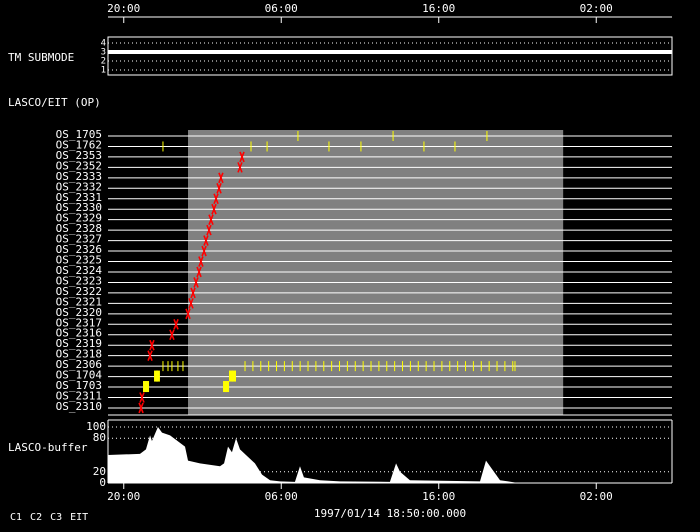 This screenshot has height=532, width=700. I want to click on row-label: OS_2329, so click(79, 218).